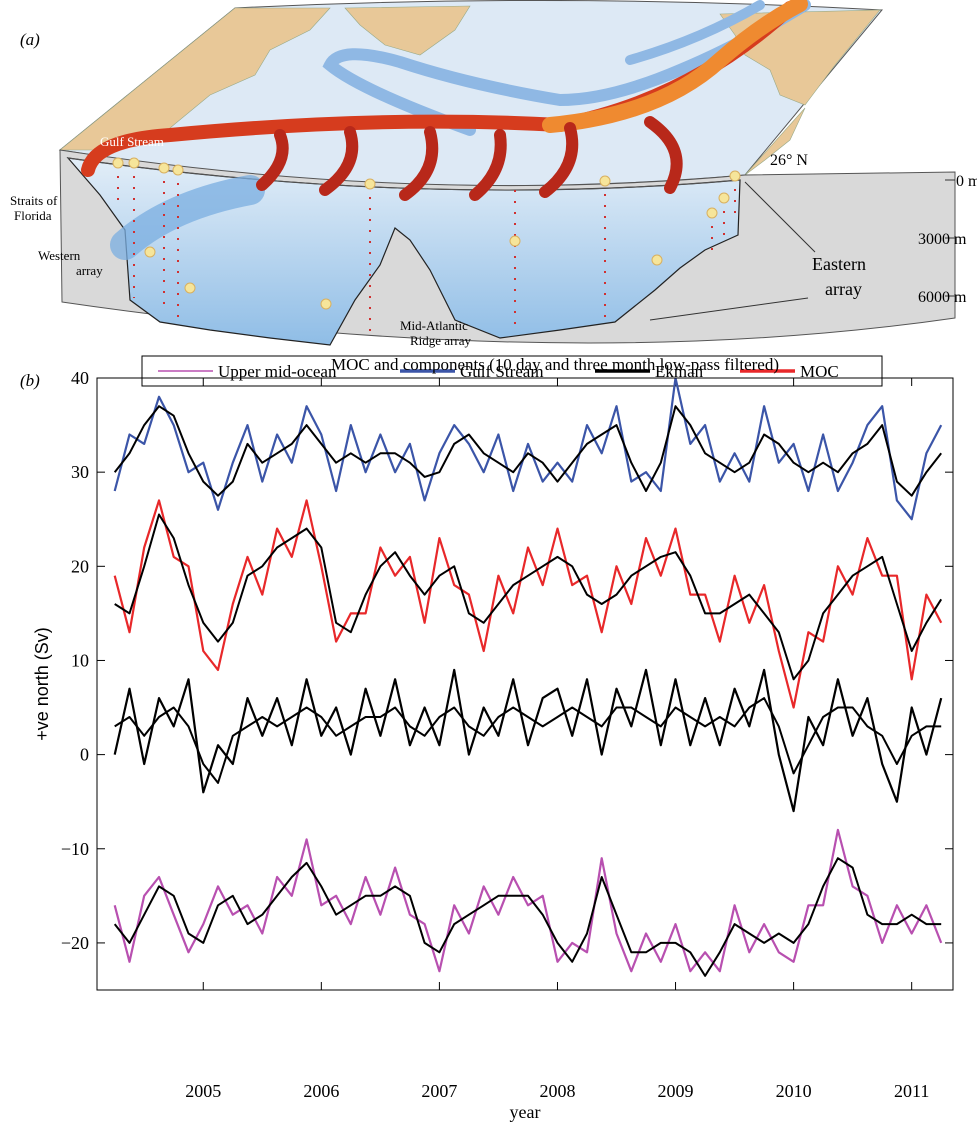  Describe the element at coordinates (75, 849) in the screenshot. I see `y-tick-label: −10` at that location.